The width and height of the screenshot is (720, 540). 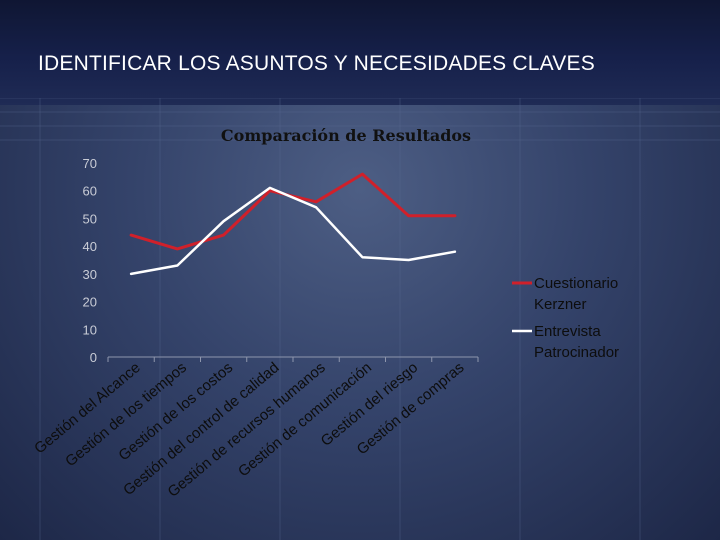 What do you see at coordinates (90, 302) in the screenshot?
I see `y-tick-label: 20` at bounding box center [90, 302].